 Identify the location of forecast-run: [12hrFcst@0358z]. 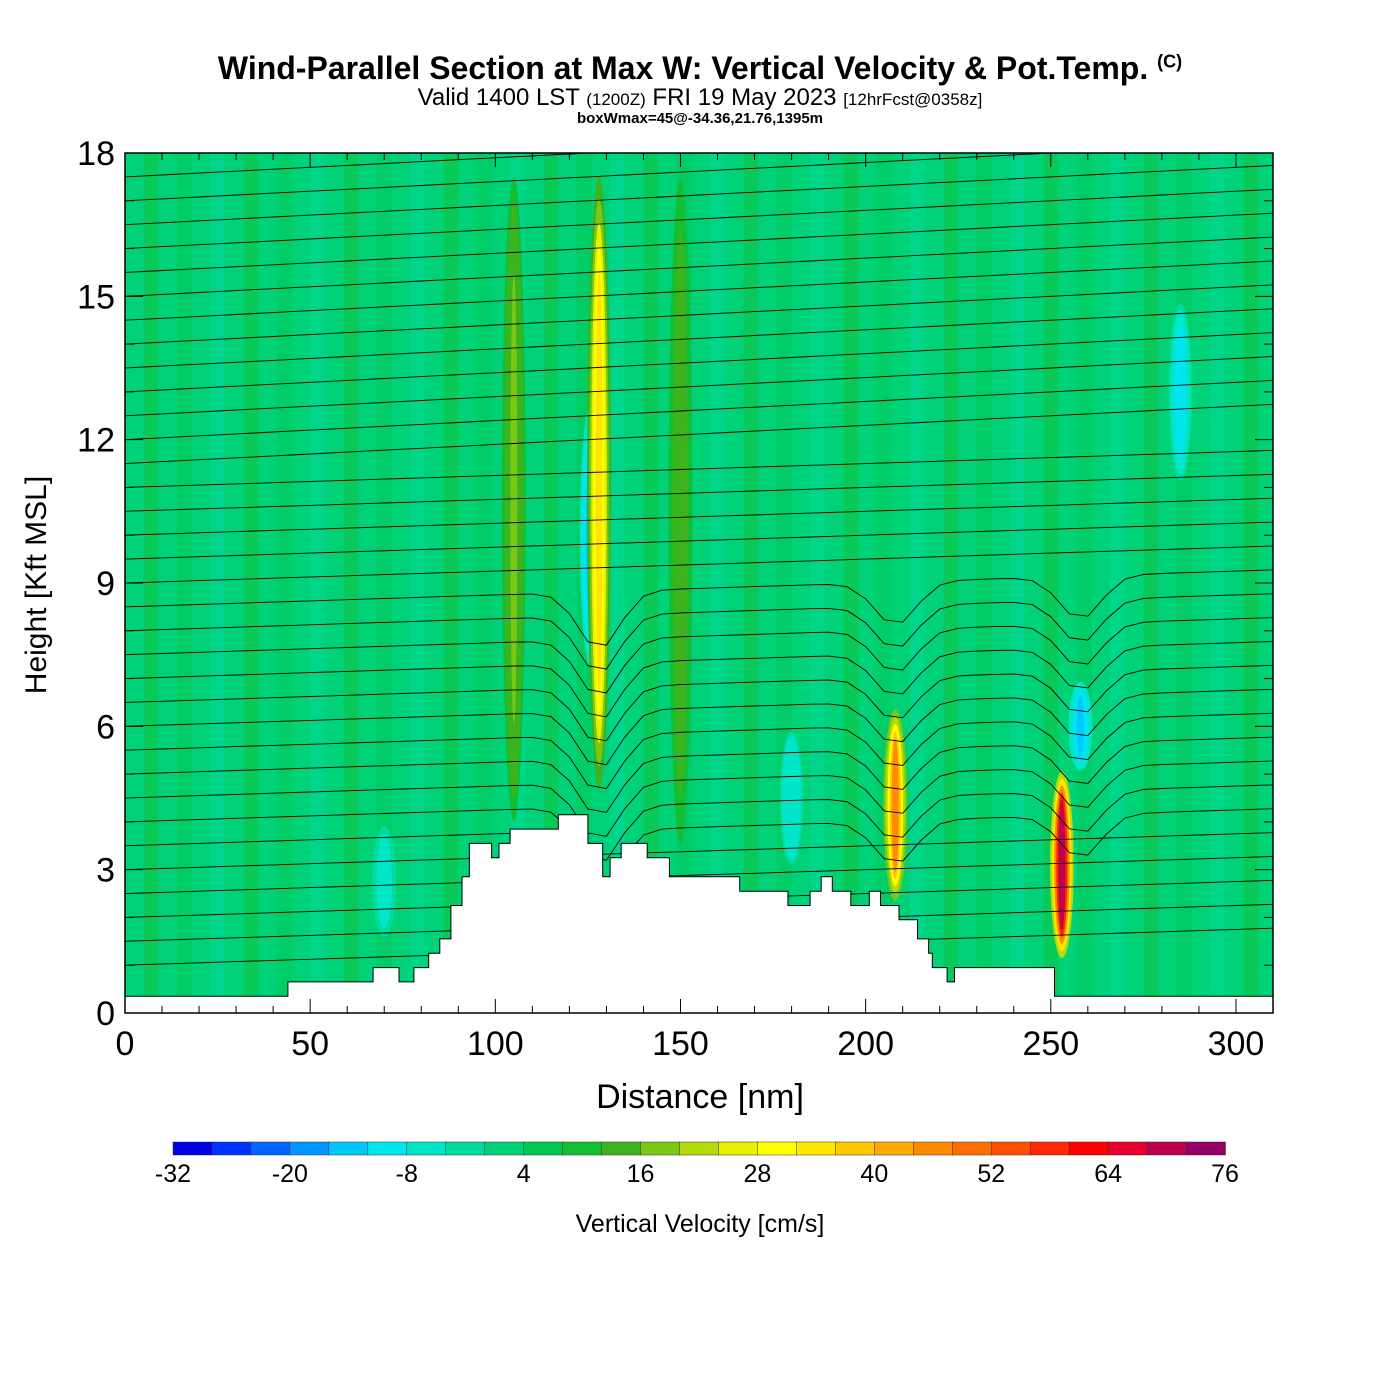
(913, 99).